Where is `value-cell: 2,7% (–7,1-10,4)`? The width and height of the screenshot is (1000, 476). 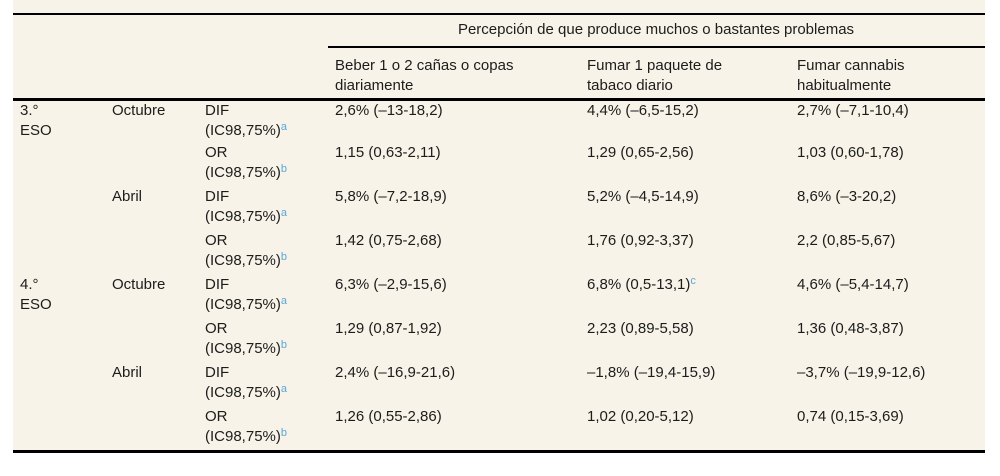
value-cell: 2,7% (–7,1-10,4) is located at coordinates (887, 121).